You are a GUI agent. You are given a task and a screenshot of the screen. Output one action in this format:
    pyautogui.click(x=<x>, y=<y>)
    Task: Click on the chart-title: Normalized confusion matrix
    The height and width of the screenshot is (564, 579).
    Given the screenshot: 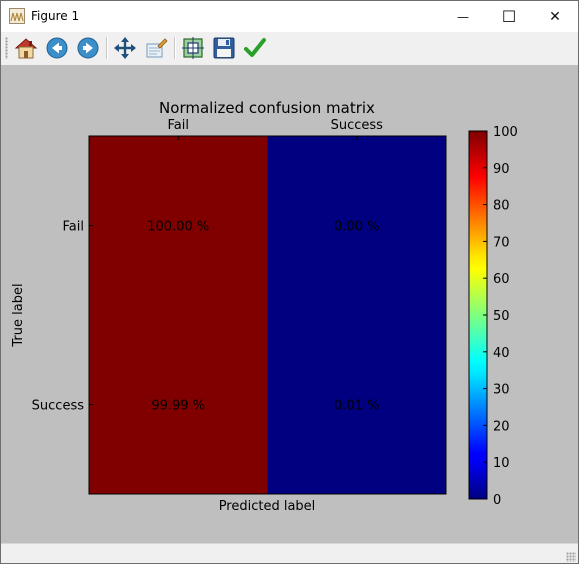 What is the action you would take?
    pyautogui.click(x=267, y=108)
    